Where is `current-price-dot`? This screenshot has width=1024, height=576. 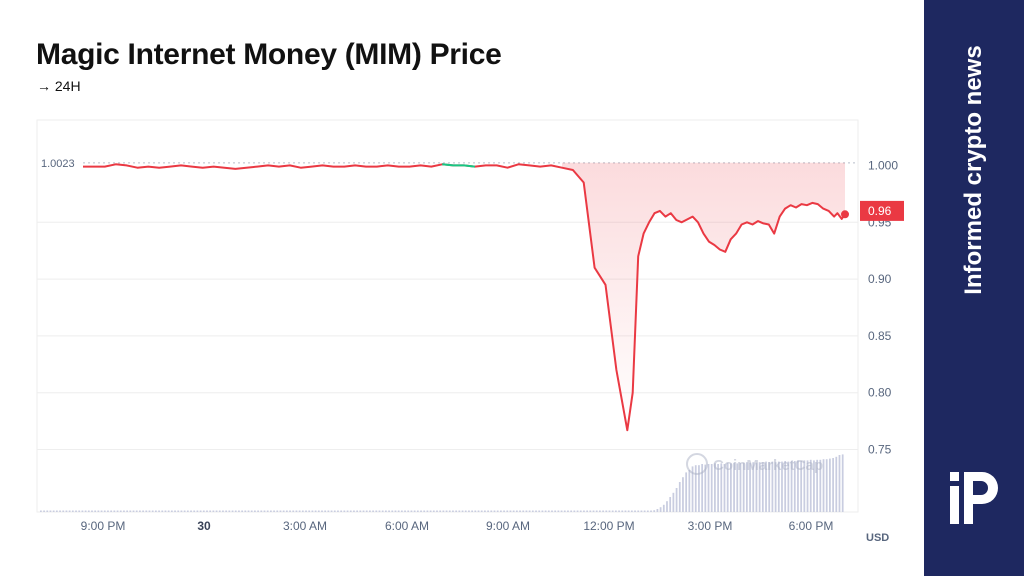 current-price-dot is located at coordinates (845, 214).